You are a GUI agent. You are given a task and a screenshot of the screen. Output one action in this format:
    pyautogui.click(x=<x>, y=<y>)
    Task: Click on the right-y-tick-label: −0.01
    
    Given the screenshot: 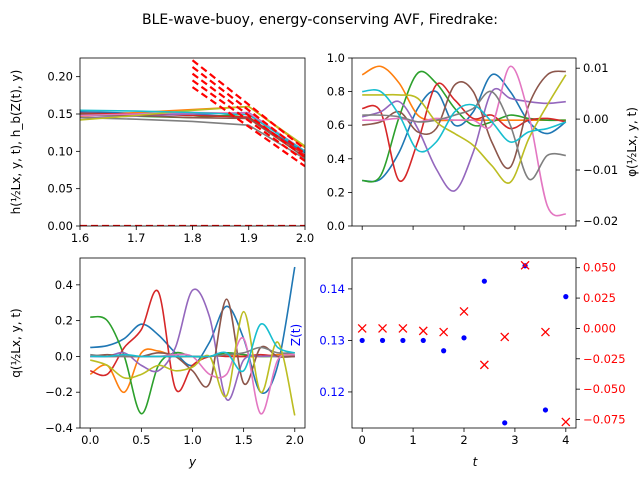 What is the action you would take?
    pyautogui.click(x=600, y=170)
    